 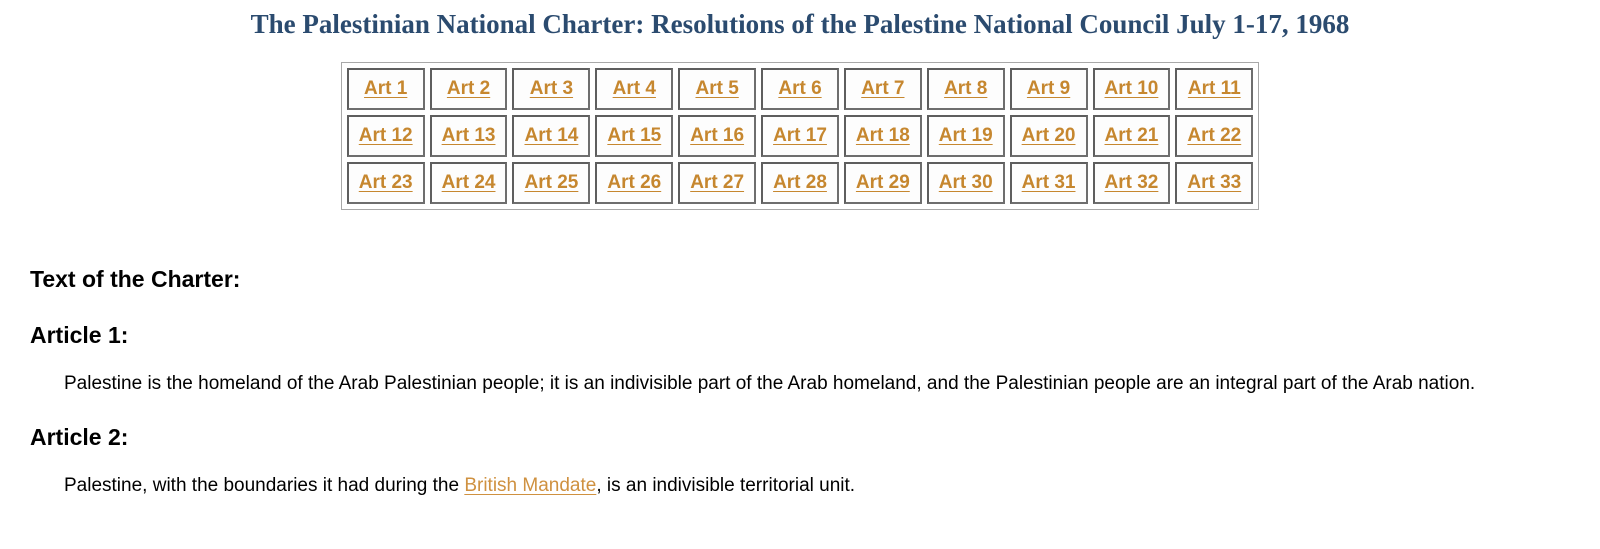 I want to click on article-link: Art 16, so click(x=717, y=135).